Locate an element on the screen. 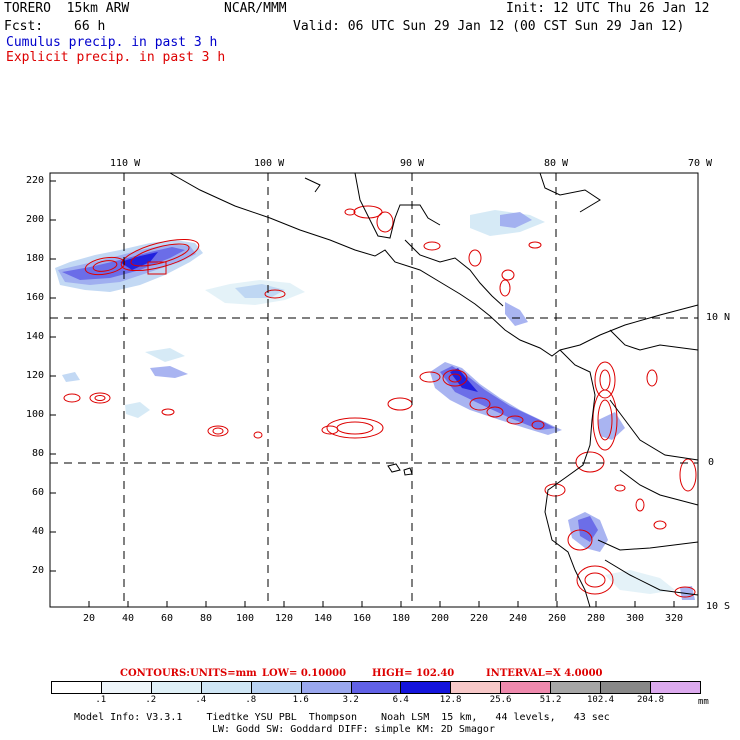  y-label: 80 is located at coordinates (38, 453).